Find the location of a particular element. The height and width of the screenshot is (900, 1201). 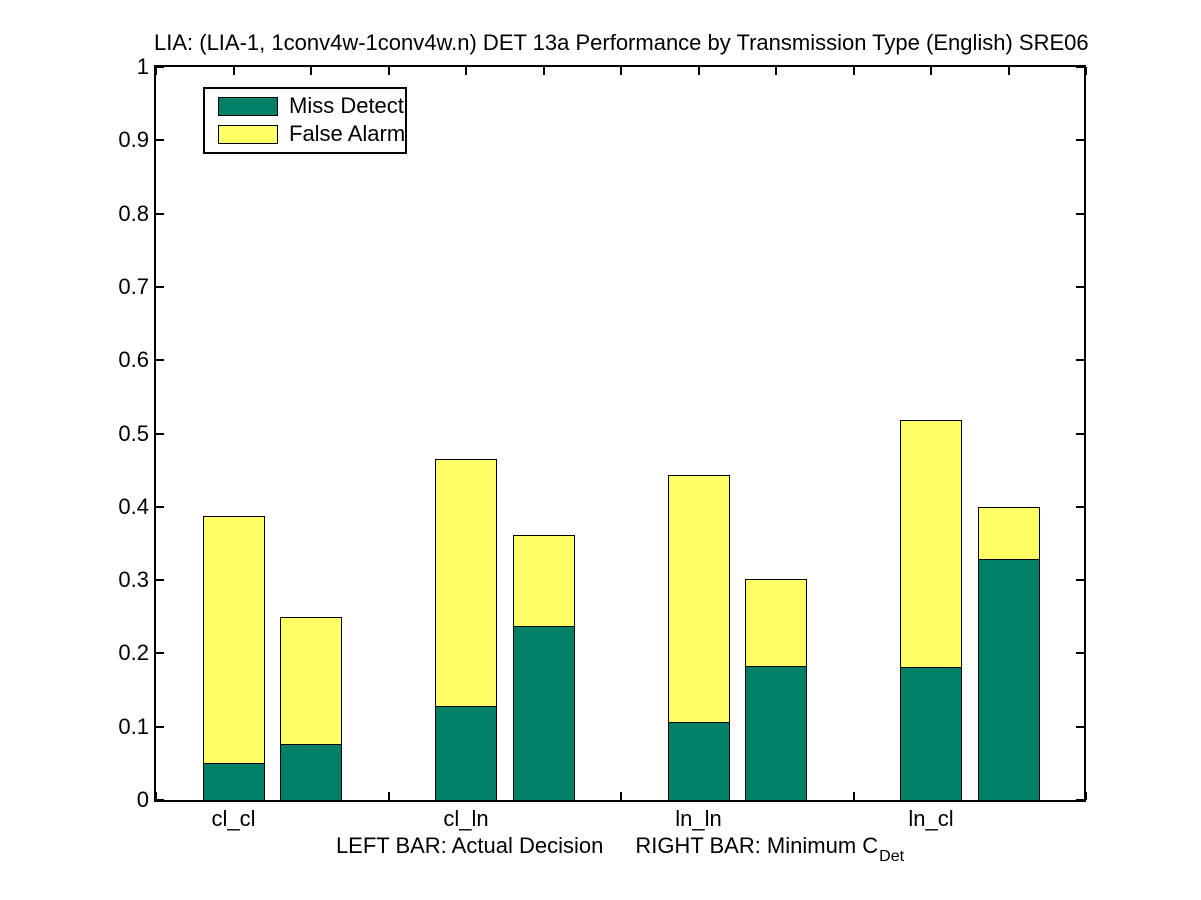

legend-item: Miss Detect is located at coordinates (311, 106).